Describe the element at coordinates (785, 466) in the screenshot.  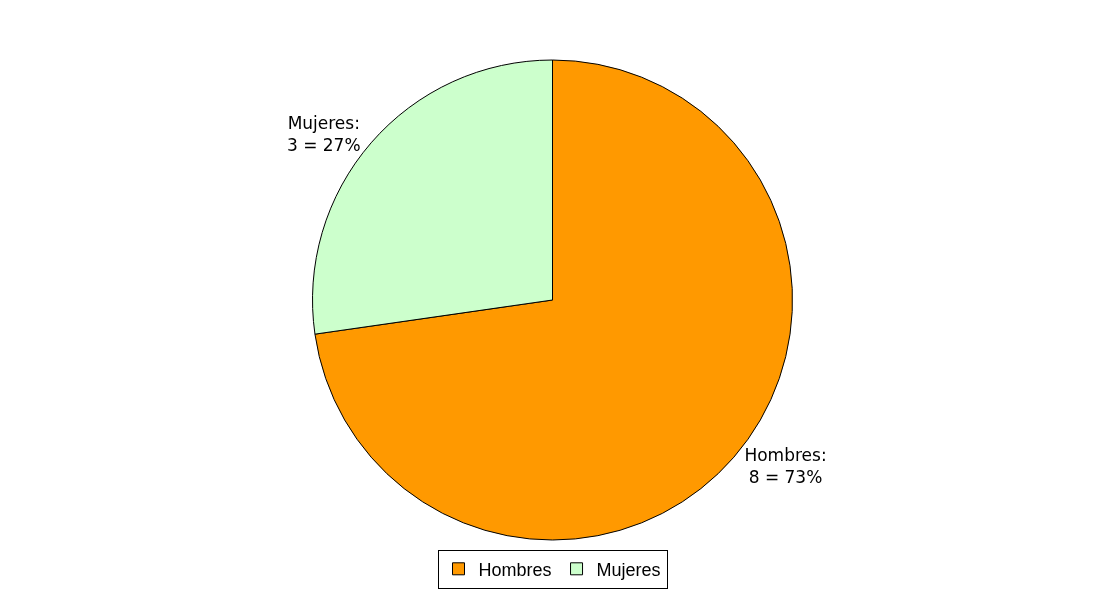
I see `data-label: Hombres: 8 = 73%` at that location.